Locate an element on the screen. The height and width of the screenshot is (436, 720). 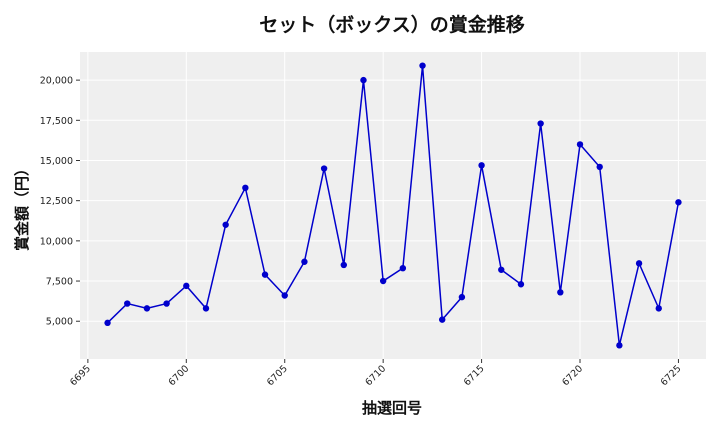
x-tick-label: 6700 is located at coordinates (179, 375).